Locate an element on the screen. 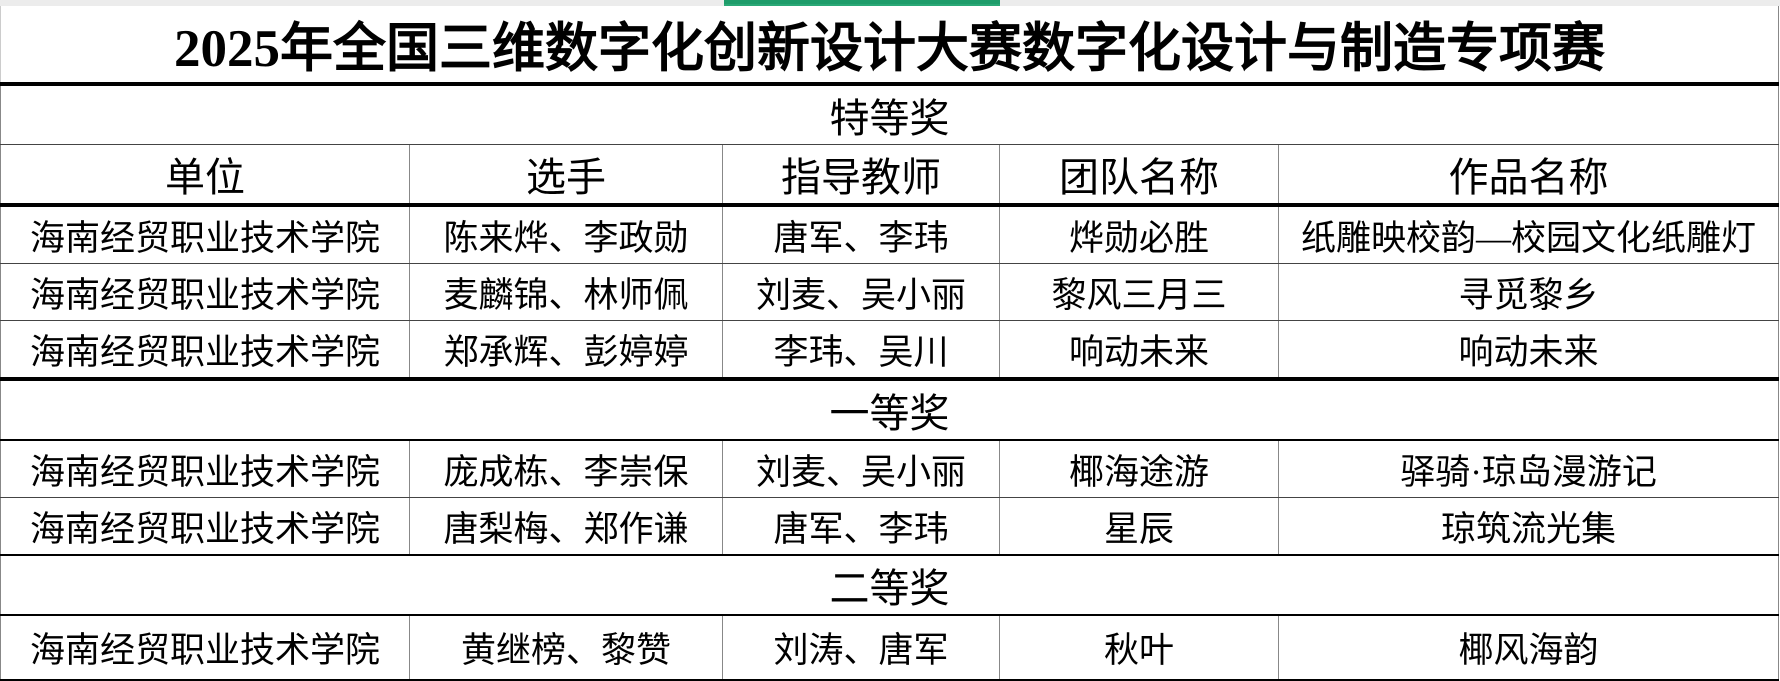 The width and height of the screenshot is (1780, 681). table-row: 海南经贸职业技术学院 陈来烨、李政勋 唐军、李玮 烨勋必胜 纸雕映校韵—校园文化纸雕灯 is located at coordinates (890, 234).